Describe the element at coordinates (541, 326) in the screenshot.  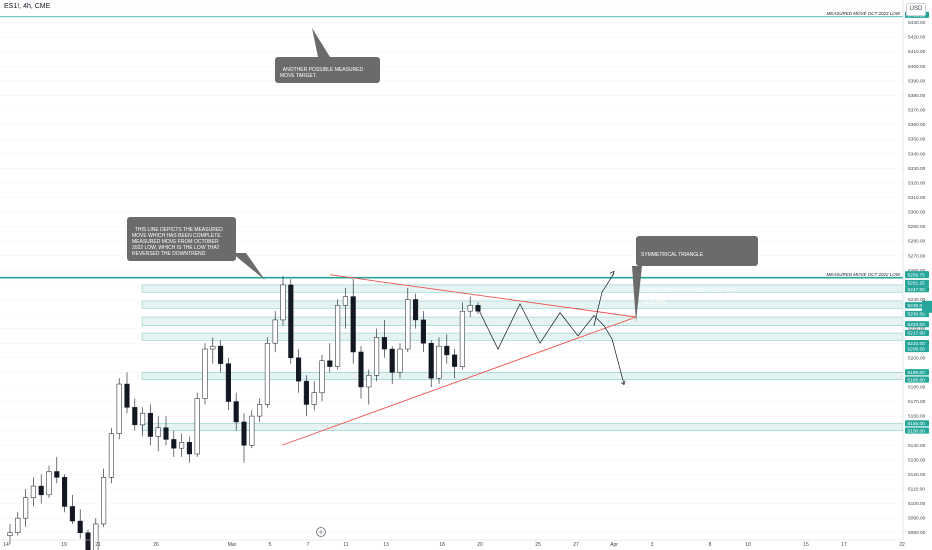
I see `zigzag-path` at that location.